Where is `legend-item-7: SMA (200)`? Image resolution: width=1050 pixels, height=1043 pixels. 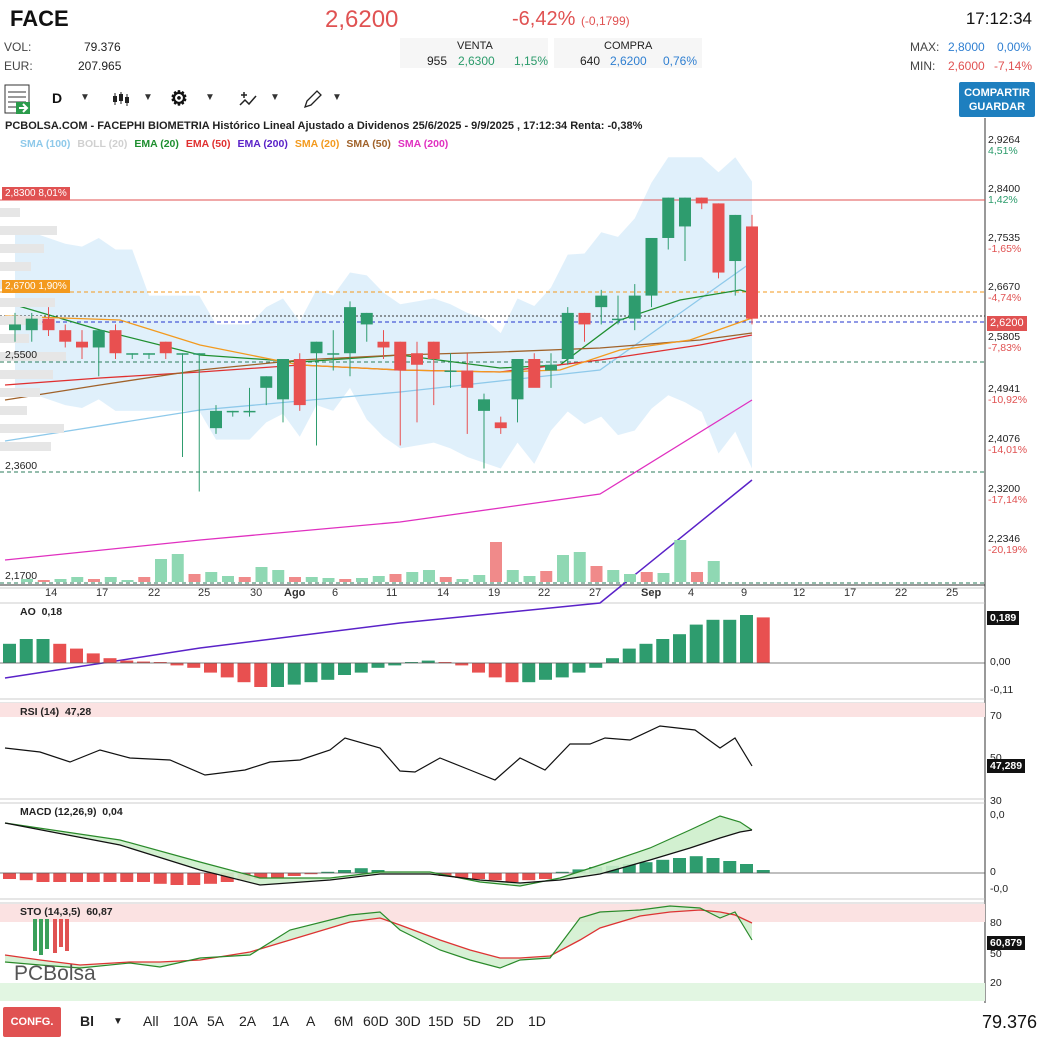 legend-item-7: SMA (200) is located at coordinates (423, 144).